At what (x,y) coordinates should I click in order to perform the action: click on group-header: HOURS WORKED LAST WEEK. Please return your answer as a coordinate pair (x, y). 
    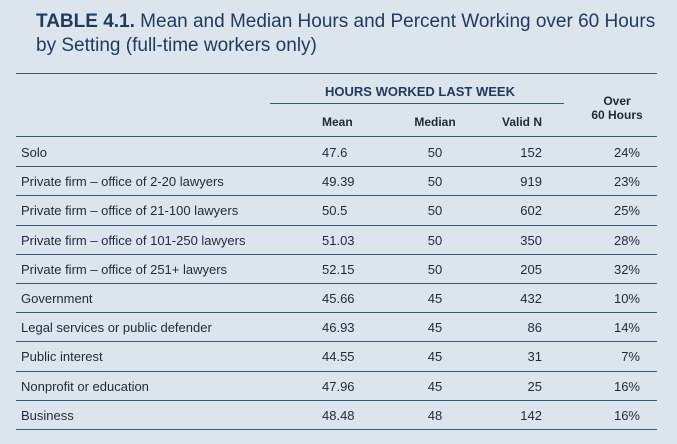
    Looking at the image, I should click on (420, 91).